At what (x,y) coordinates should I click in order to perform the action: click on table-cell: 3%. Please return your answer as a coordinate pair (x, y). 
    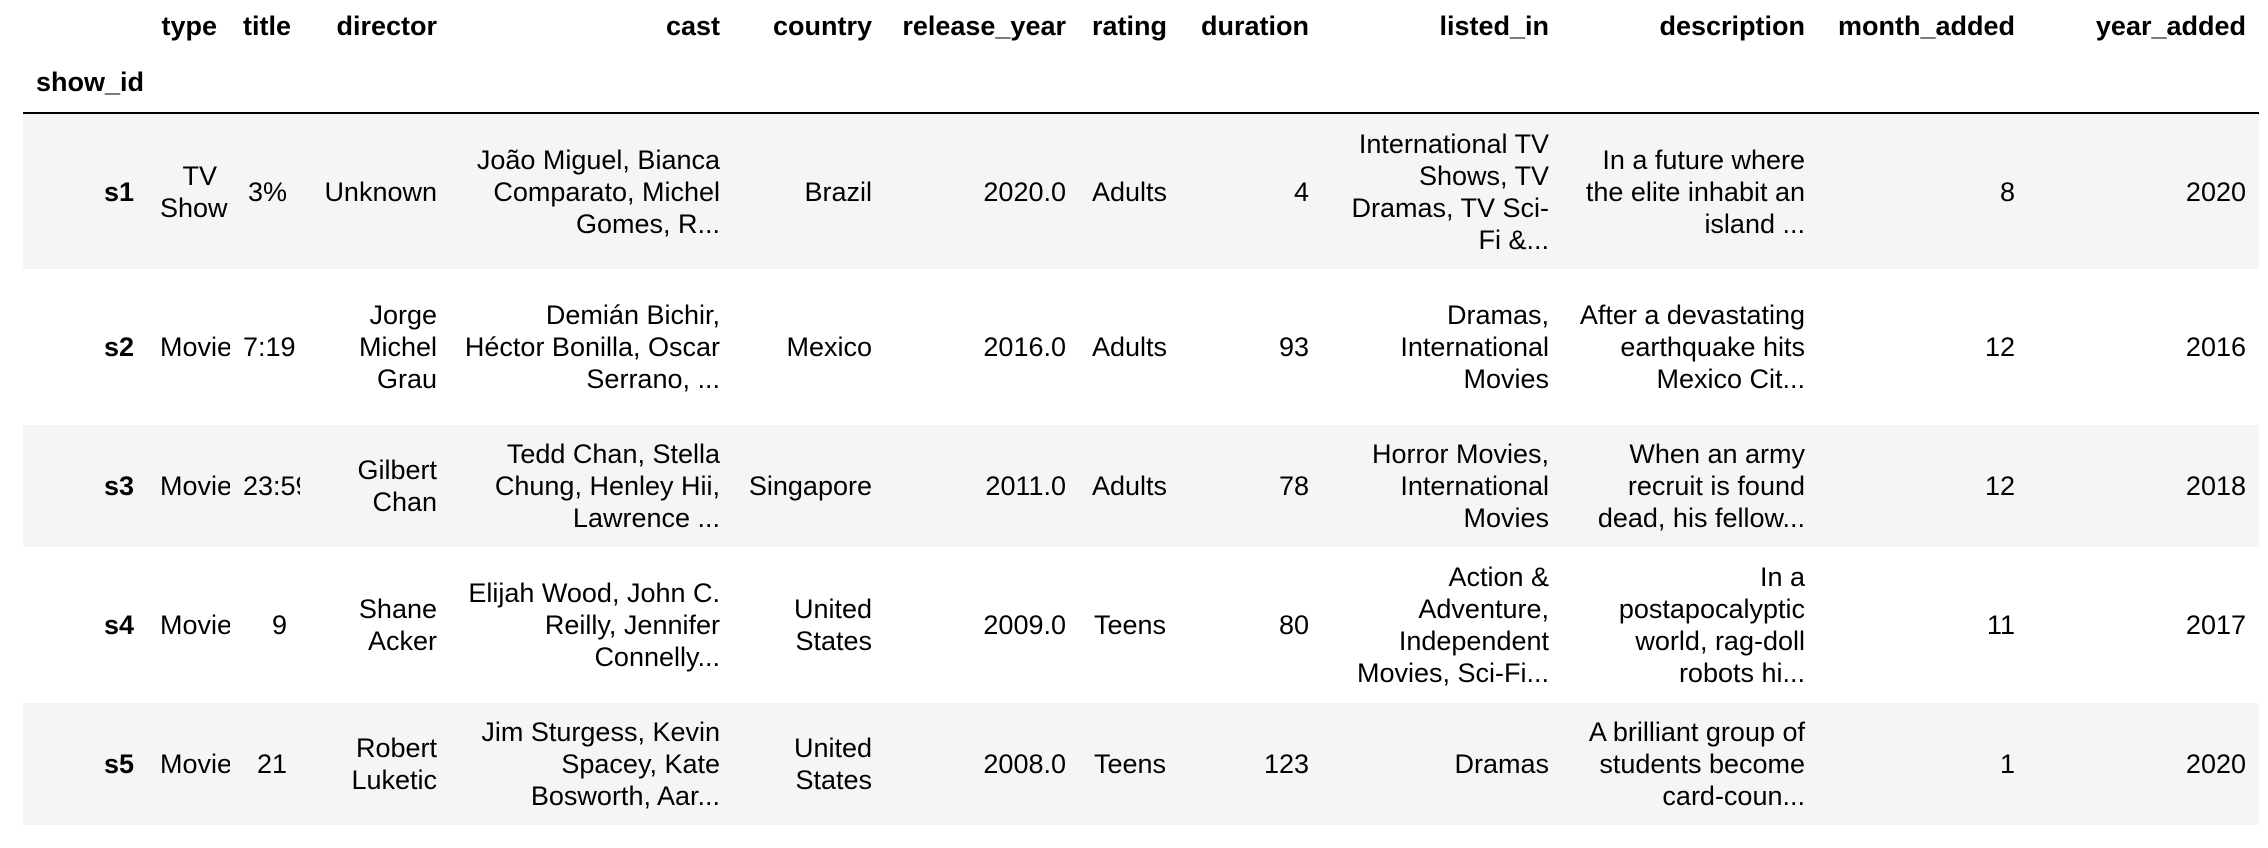
    Looking at the image, I should click on (267, 191).